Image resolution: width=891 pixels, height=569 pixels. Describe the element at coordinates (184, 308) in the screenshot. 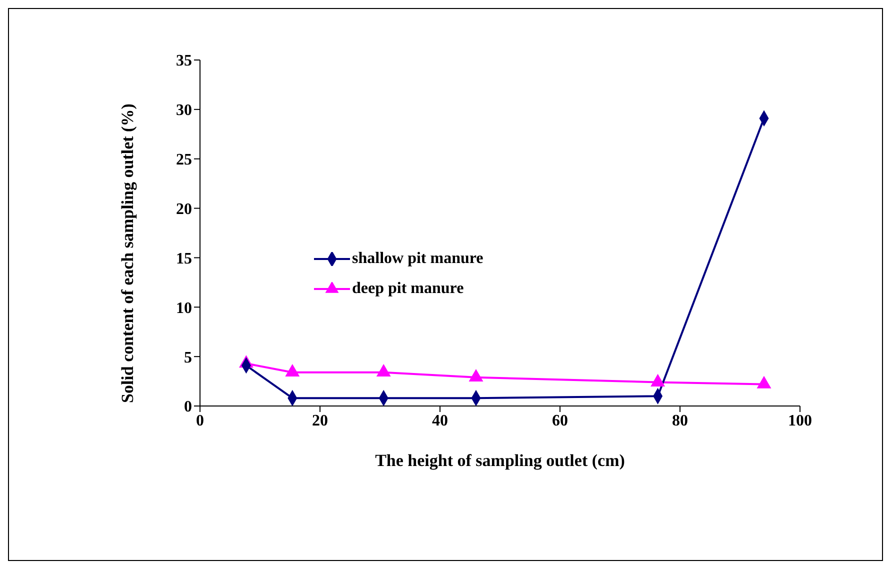

I see `y-tick-label: 10` at that location.